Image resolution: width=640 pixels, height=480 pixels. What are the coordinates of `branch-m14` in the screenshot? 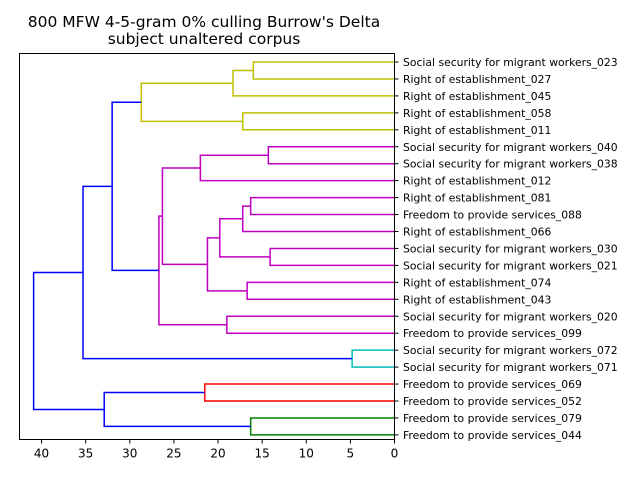 It's located at (310, 324).